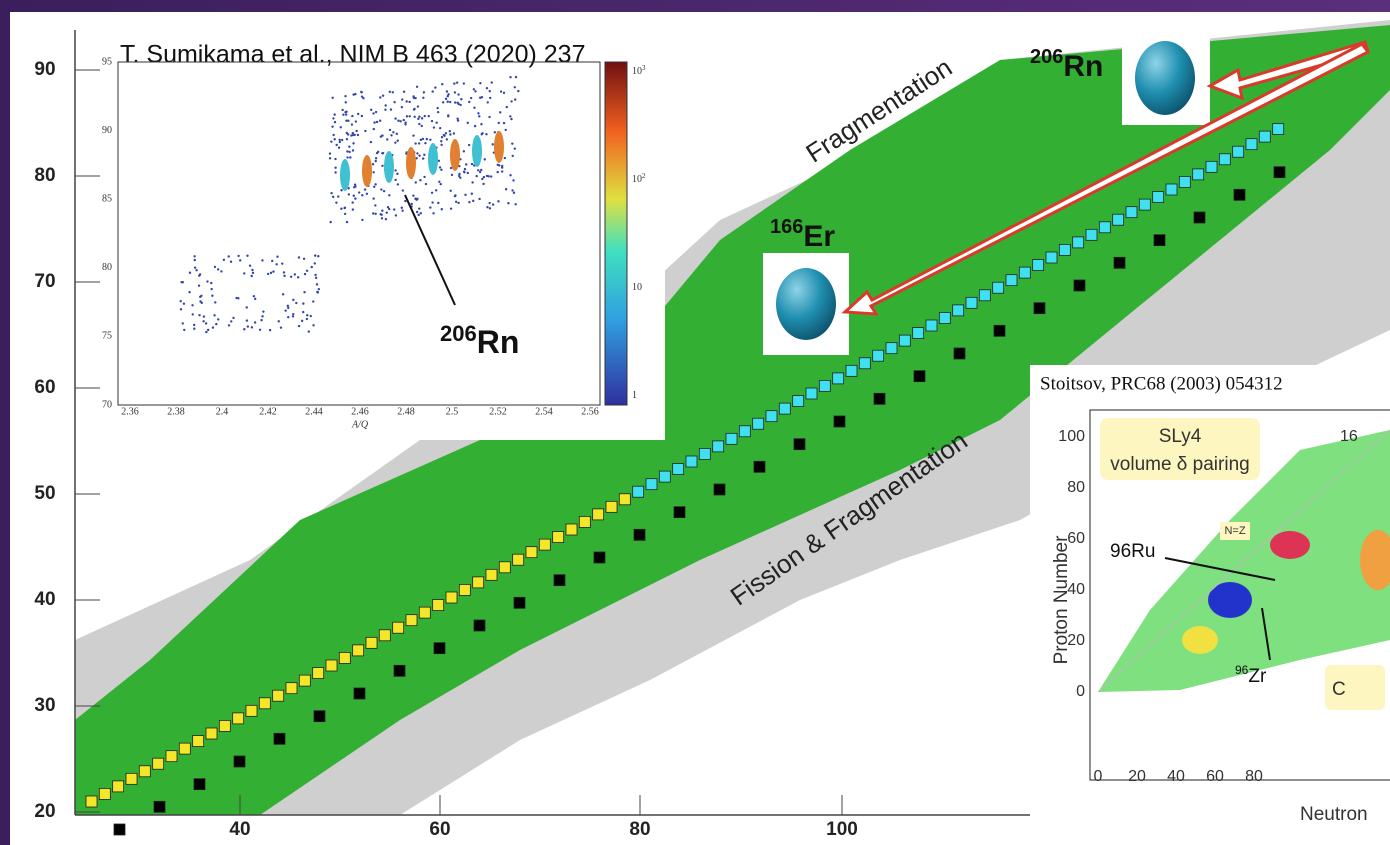 The height and width of the screenshot is (845, 1390). I want to click on colorbar-label: 103, so click(639, 71).